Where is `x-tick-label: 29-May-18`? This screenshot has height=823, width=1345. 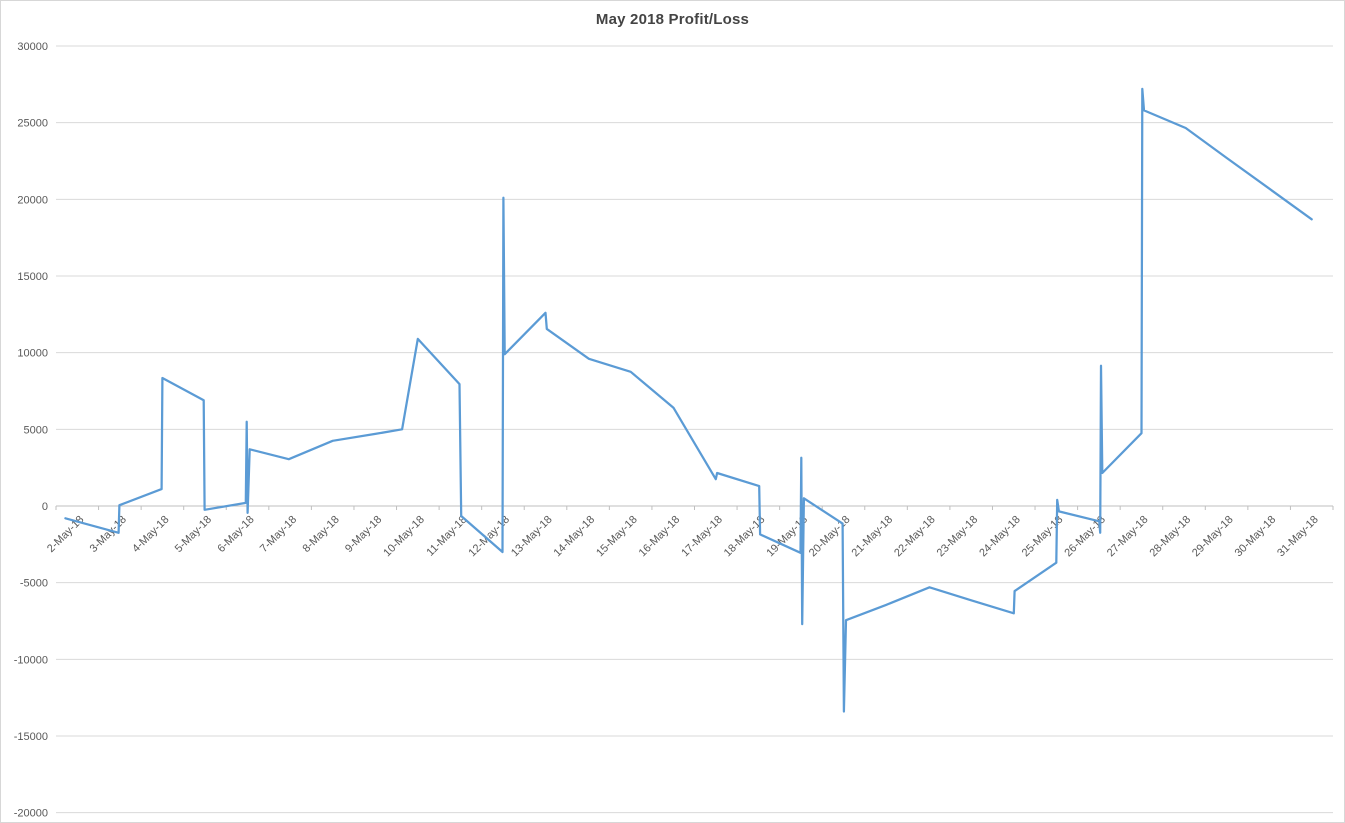 x-tick-label: 29-May-18 is located at coordinates (1213, 537).